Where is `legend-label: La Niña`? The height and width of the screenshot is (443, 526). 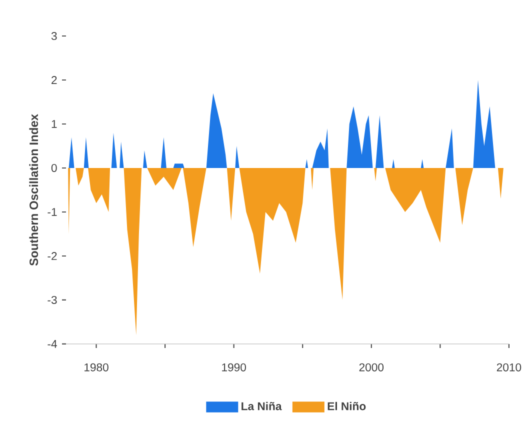 legend-label: La Niña is located at coordinates (262, 406).